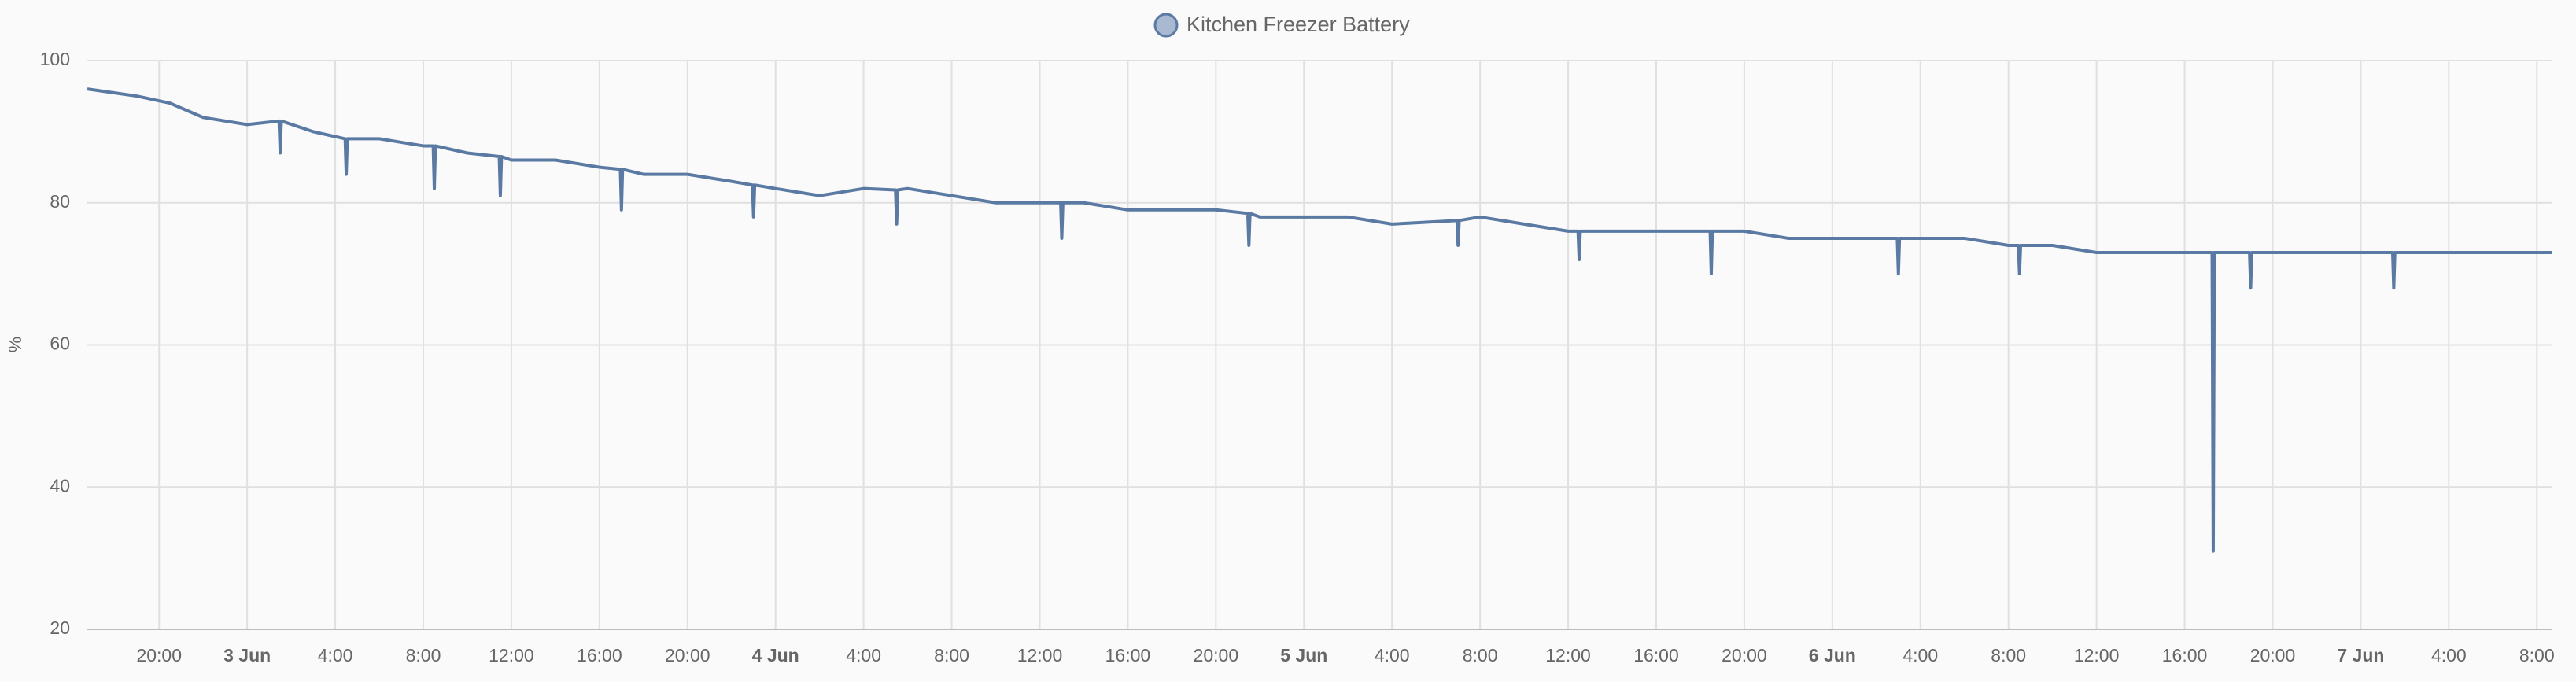 This screenshot has width=2576, height=682. I want to click on x-tick-label: 4 Jun, so click(776, 655).